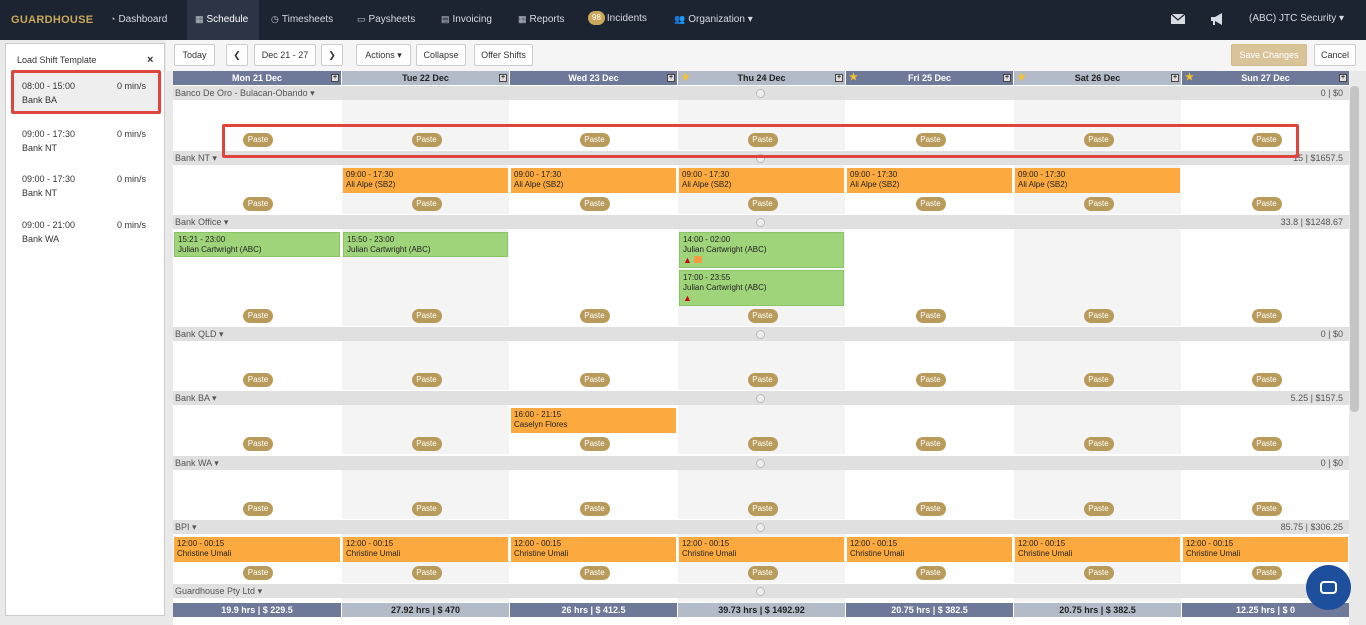  Describe the element at coordinates (197, 463) in the screenshot. I see `site-name: Bank WA ▾` at that location.